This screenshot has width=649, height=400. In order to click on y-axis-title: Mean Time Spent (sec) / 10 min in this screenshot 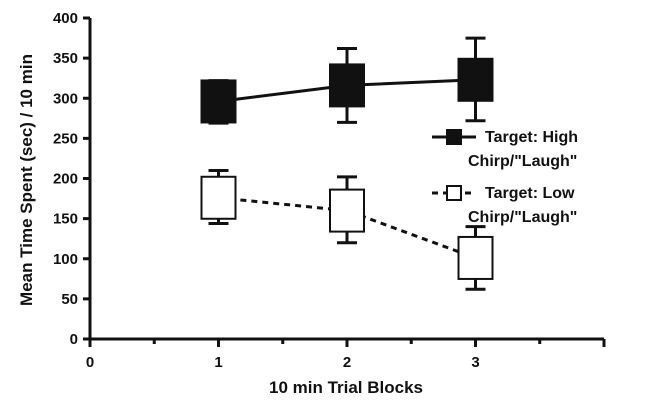, I will do `click(26, 180)`.